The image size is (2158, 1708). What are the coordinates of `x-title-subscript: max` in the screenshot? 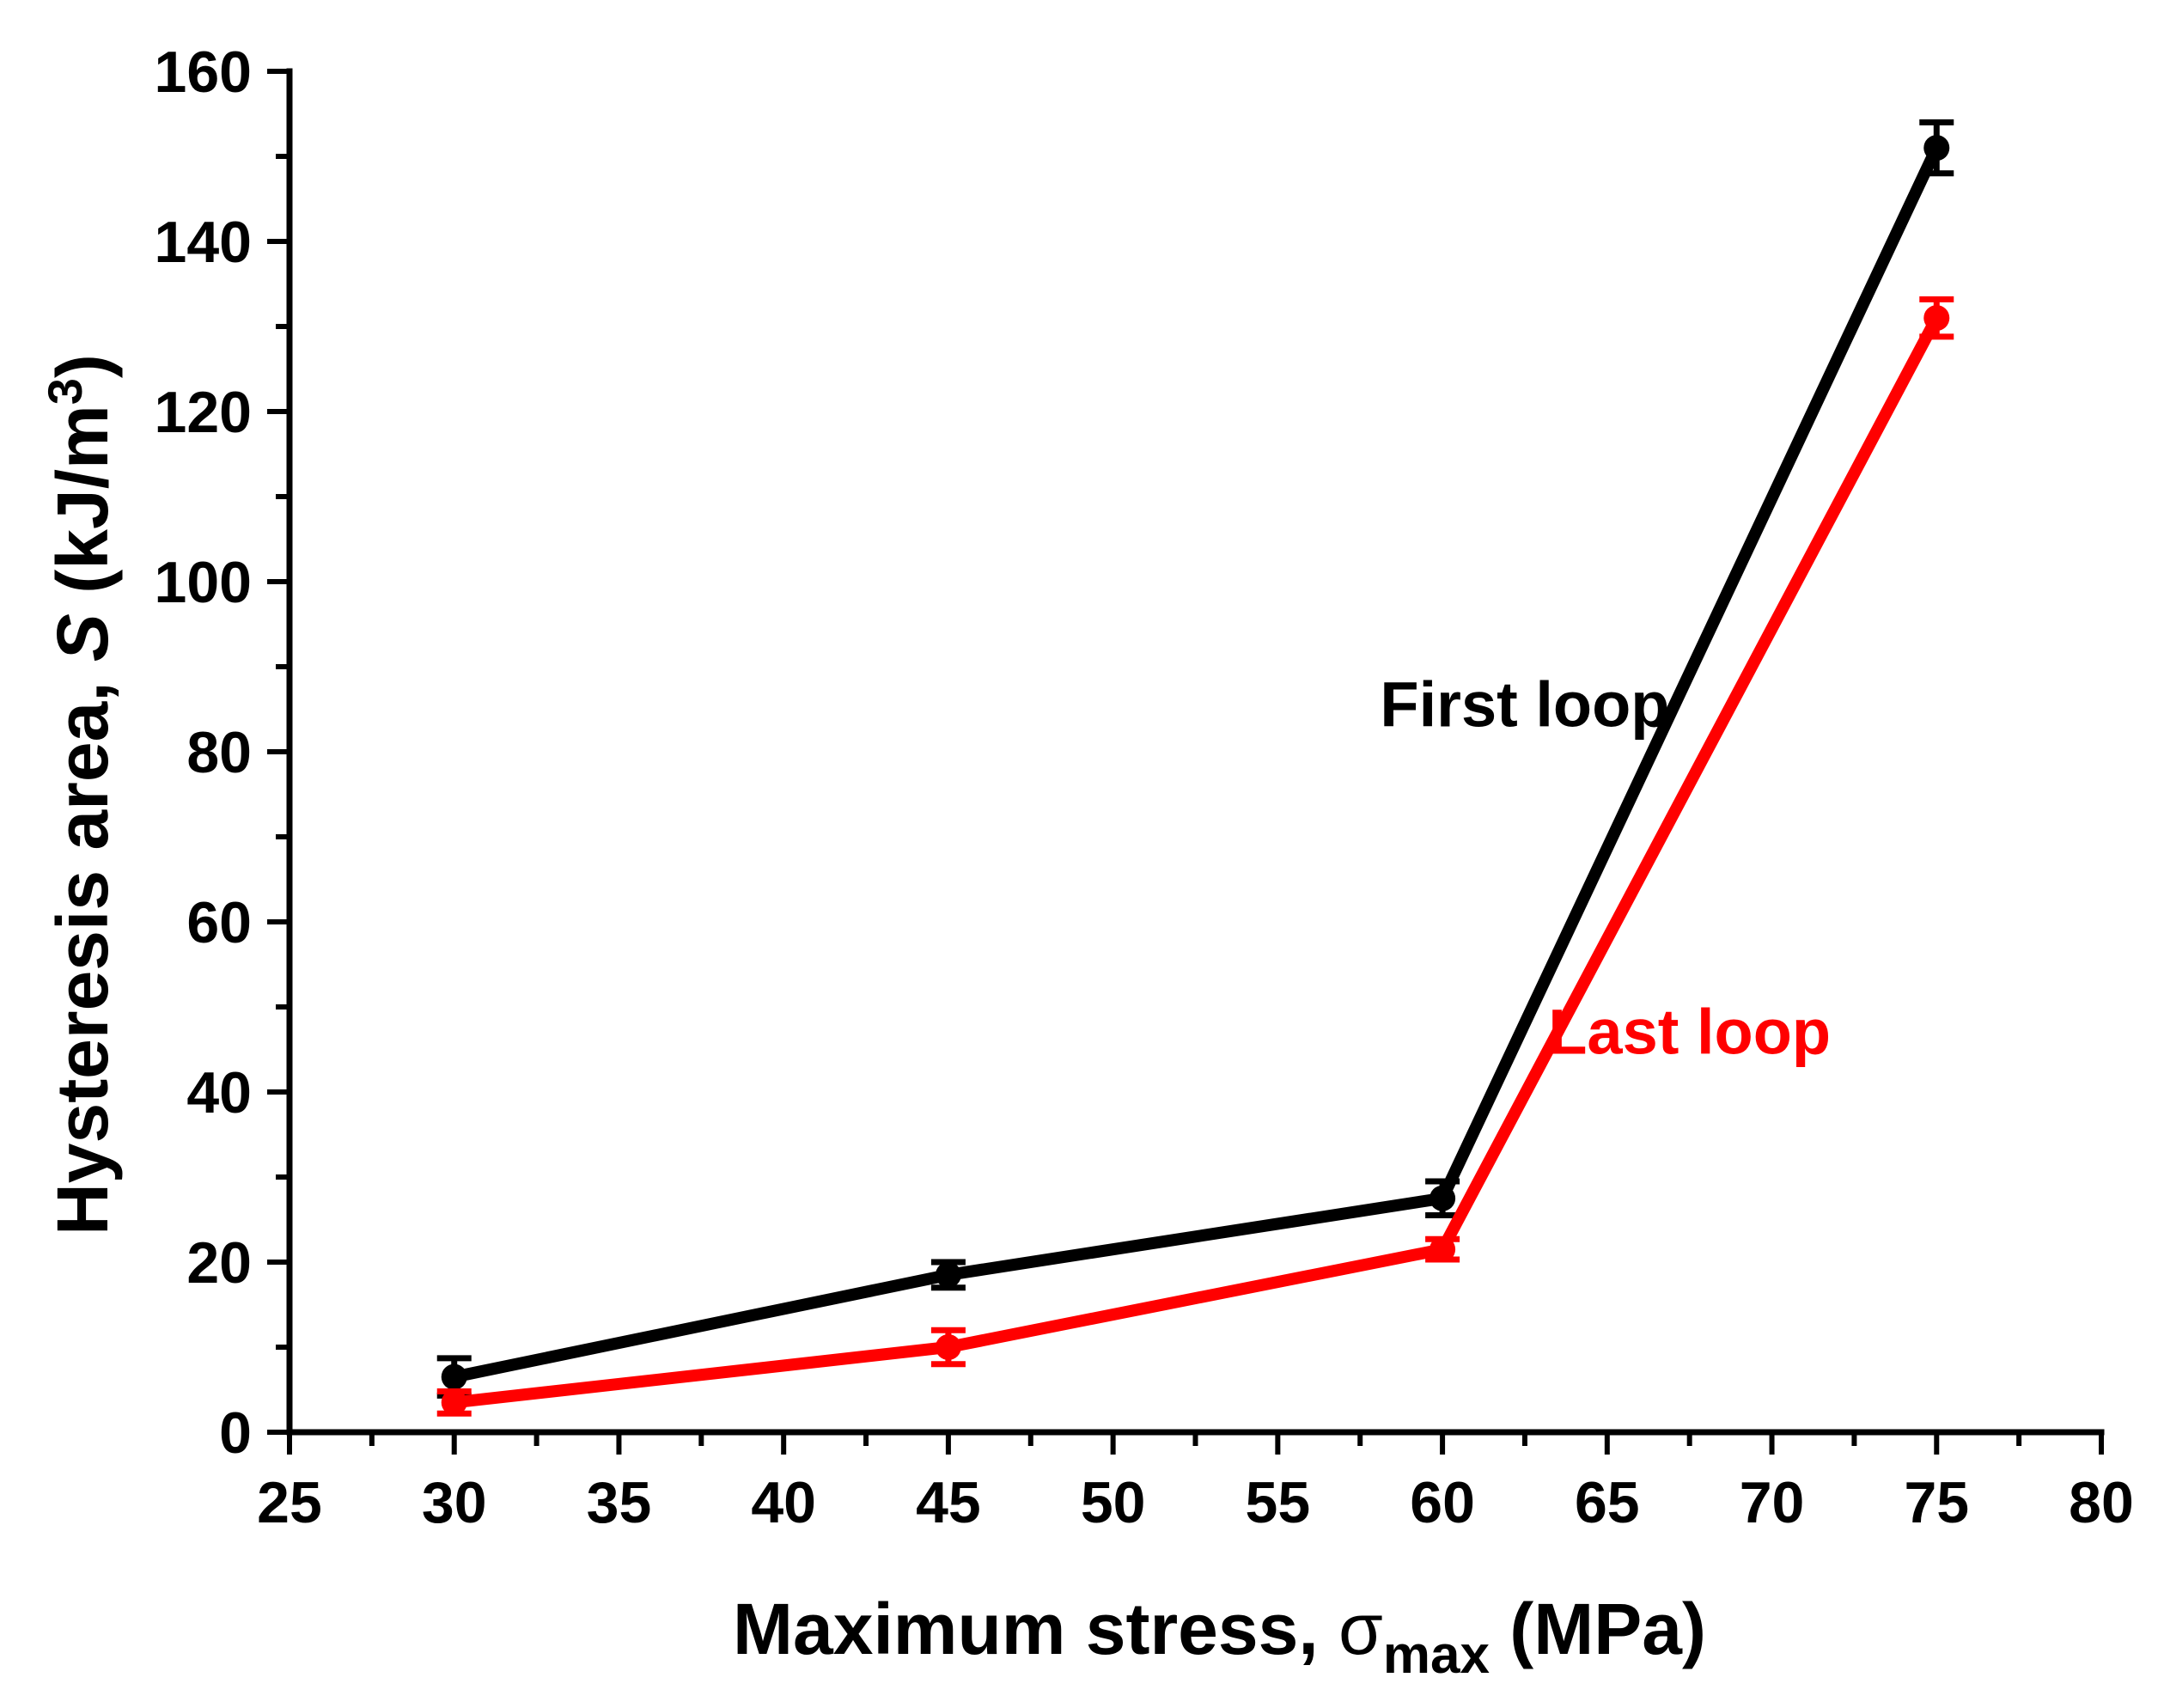 It's located at (1436, 1655).